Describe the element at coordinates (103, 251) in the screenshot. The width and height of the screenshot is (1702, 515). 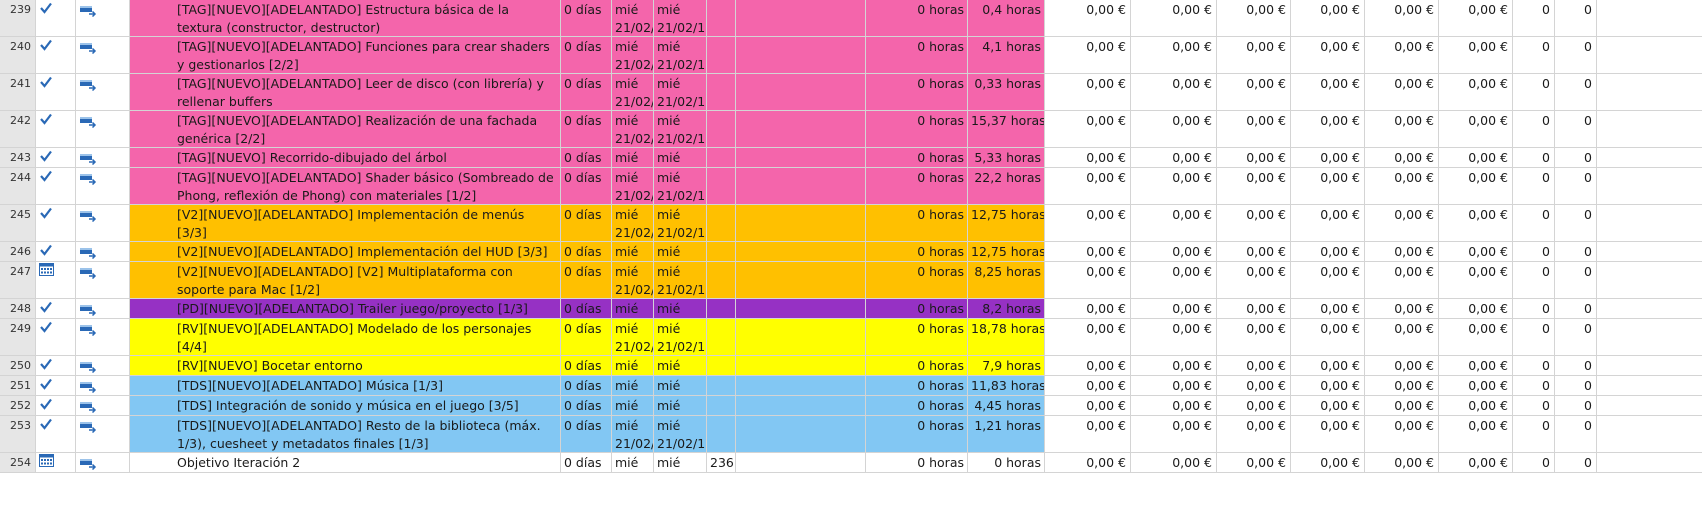
I see `task-mode-cell` at that location.